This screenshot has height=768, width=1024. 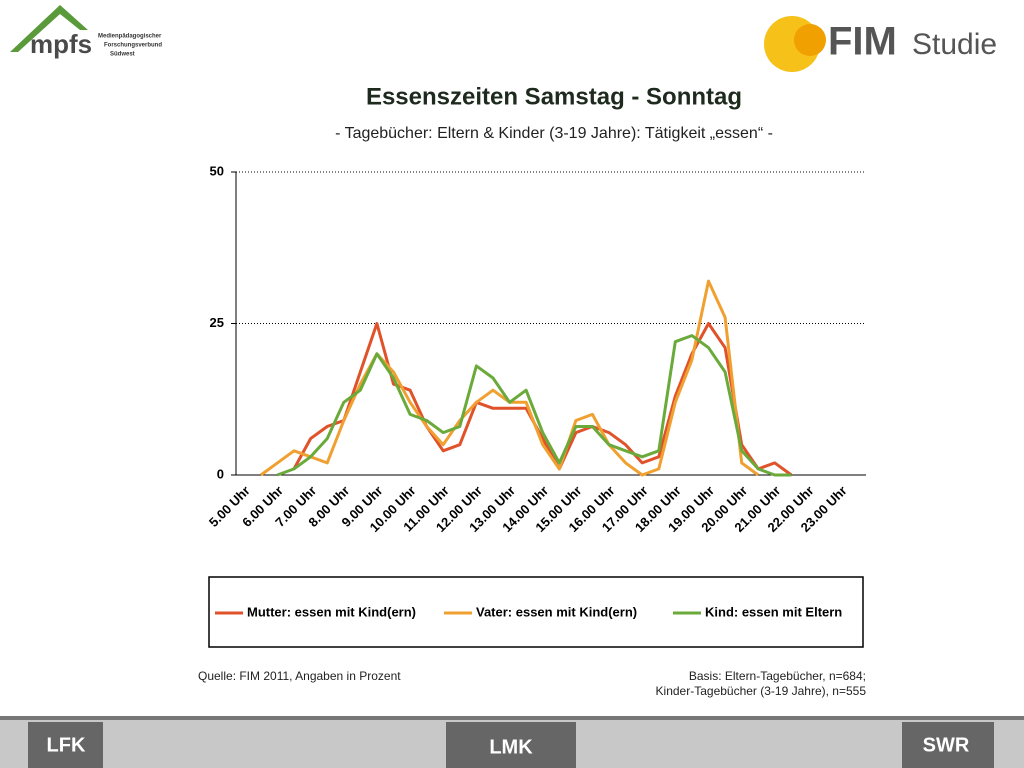 I want to click on fim-circle, so click(x=810, y=40).